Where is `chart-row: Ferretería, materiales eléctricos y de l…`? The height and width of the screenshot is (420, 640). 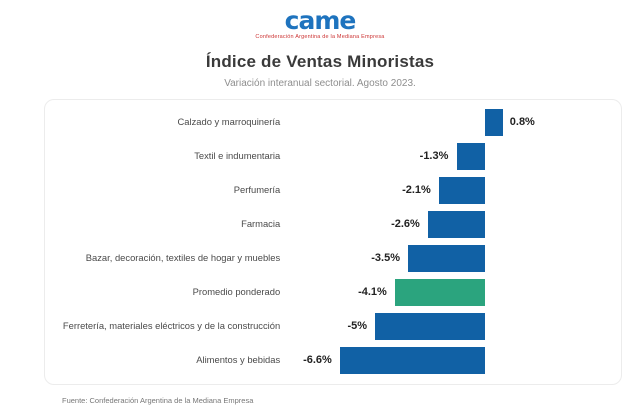 chart-row: Ferretería, materiales eléctricos y de l… is located at coordinates (333, 326).